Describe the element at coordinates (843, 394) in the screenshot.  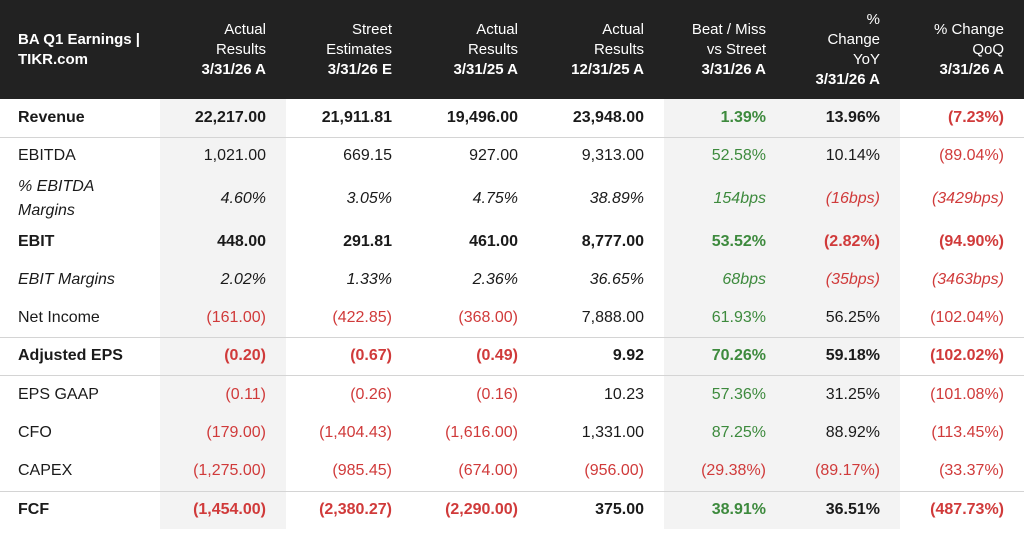
I see `cell-yoy: 31.25%` at that location.